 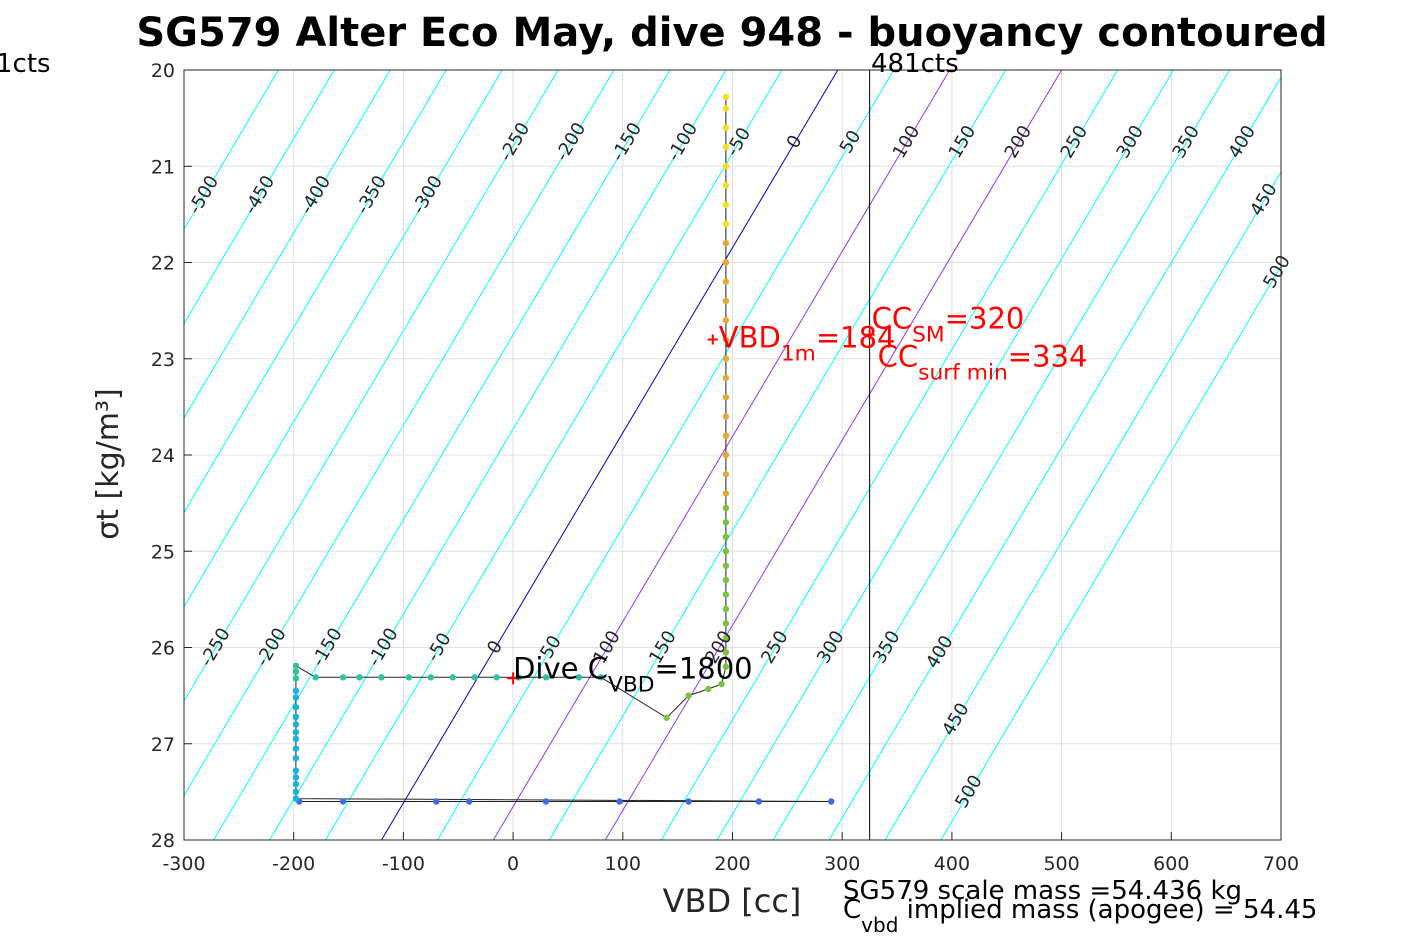 What do you see at coordinates (732, 901) in the screenshot?
I see `x-axis-label: VBD [cc]` at bounding box center [732, 901].